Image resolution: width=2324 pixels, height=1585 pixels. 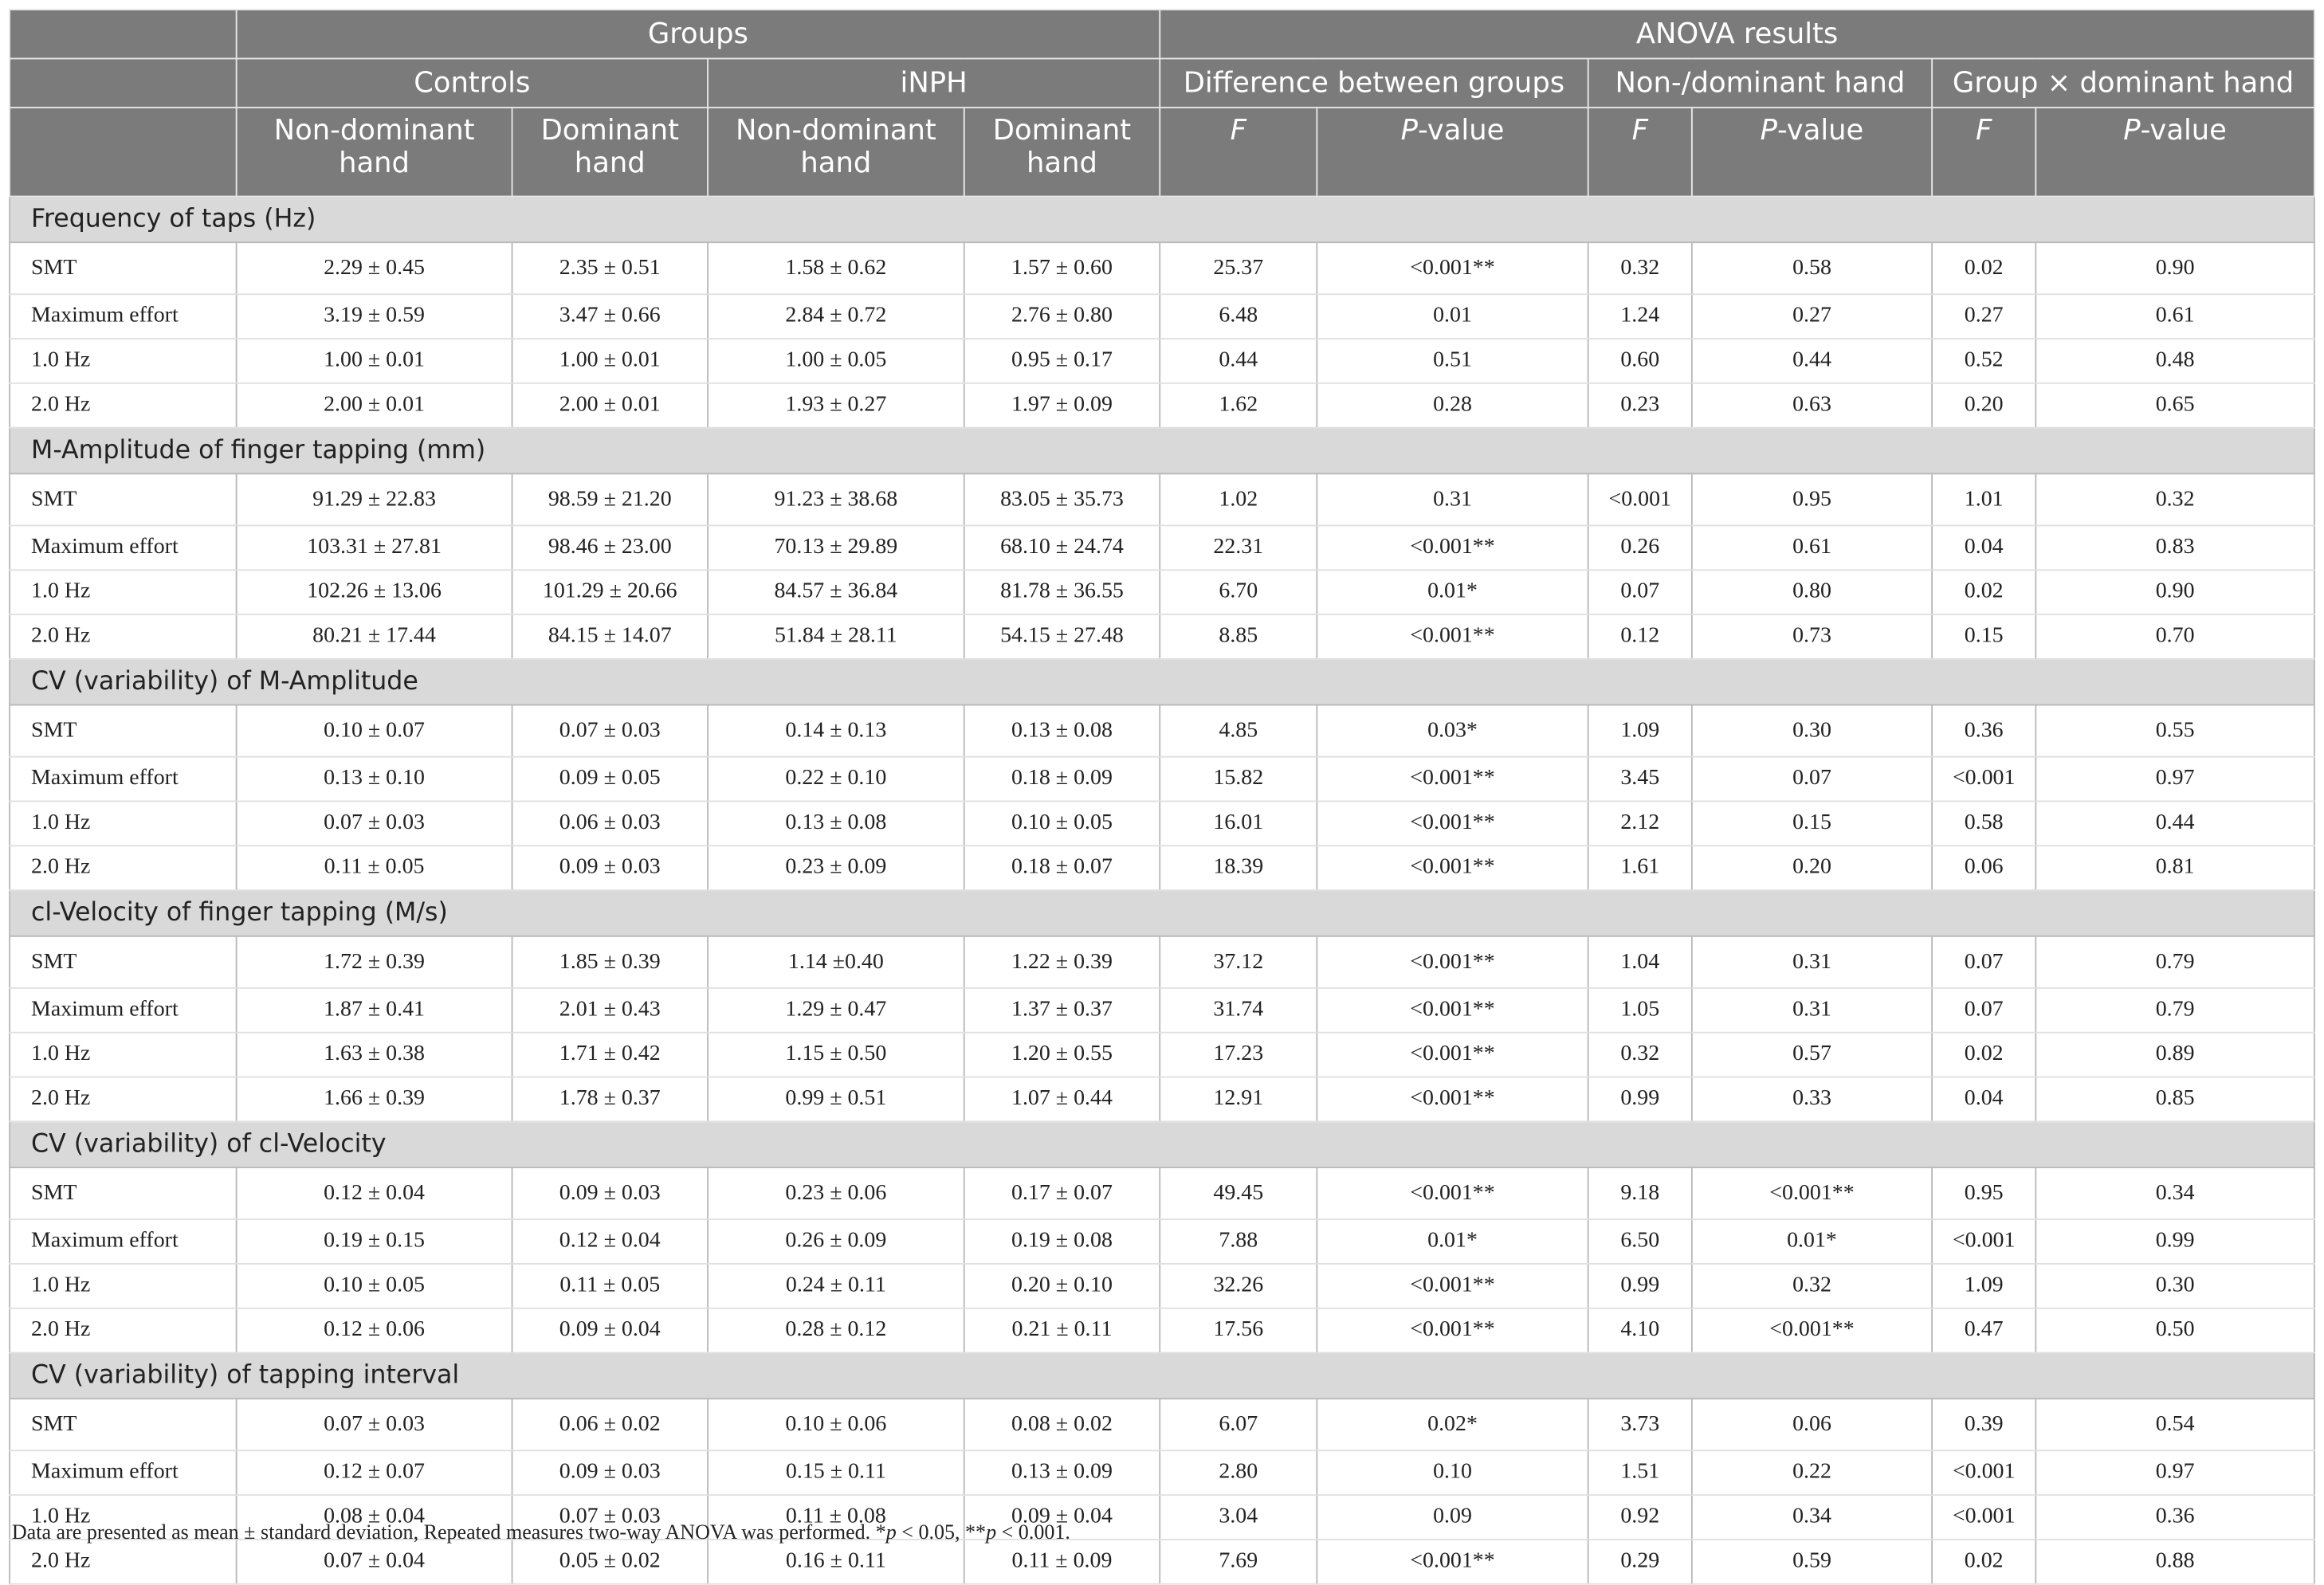 What do you see at coordinates (1238, 637) in the screenshot?
I see `table-cell: 8.85` at bounding box center [1238, 637].